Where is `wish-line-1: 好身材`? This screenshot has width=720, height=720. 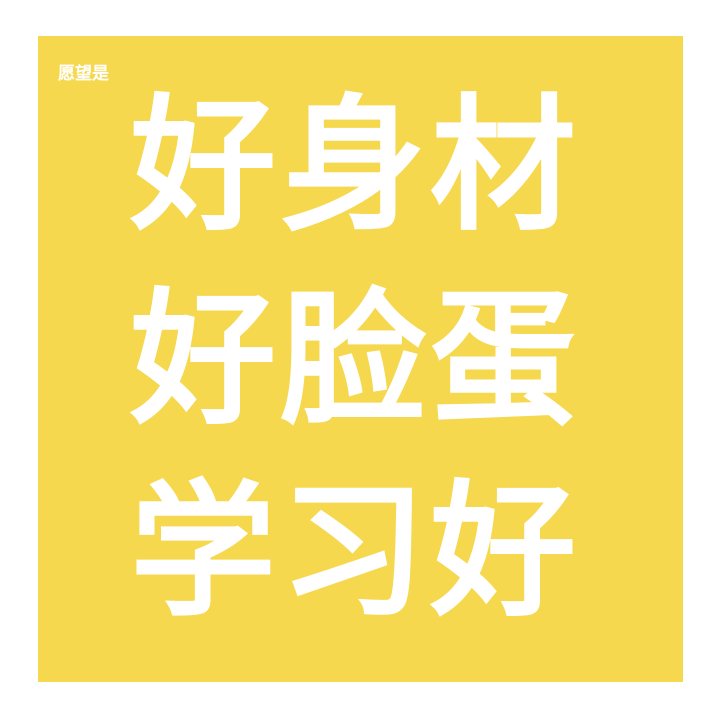 wish-line-1: 好身材 is located at coordinates (355, 166).